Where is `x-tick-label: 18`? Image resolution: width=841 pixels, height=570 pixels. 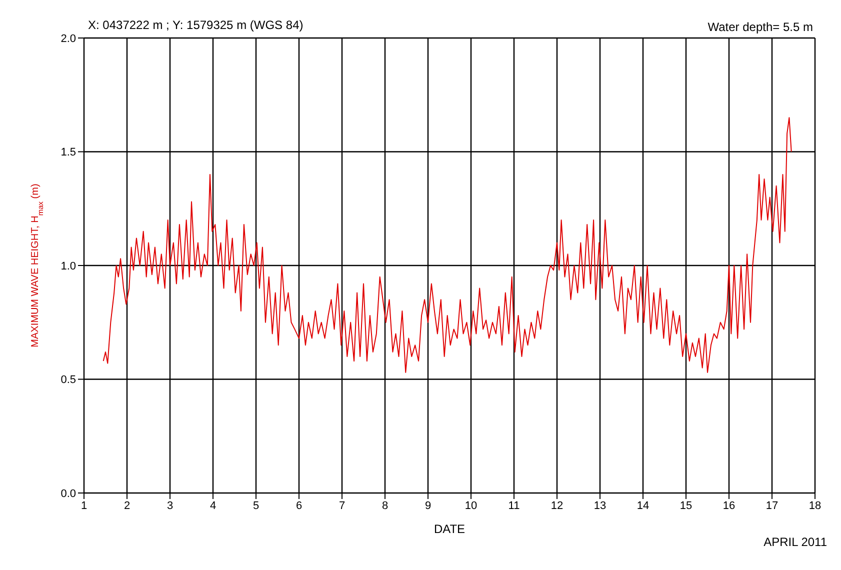 x-tick-label: 18 is located at coordinates (815, 506).